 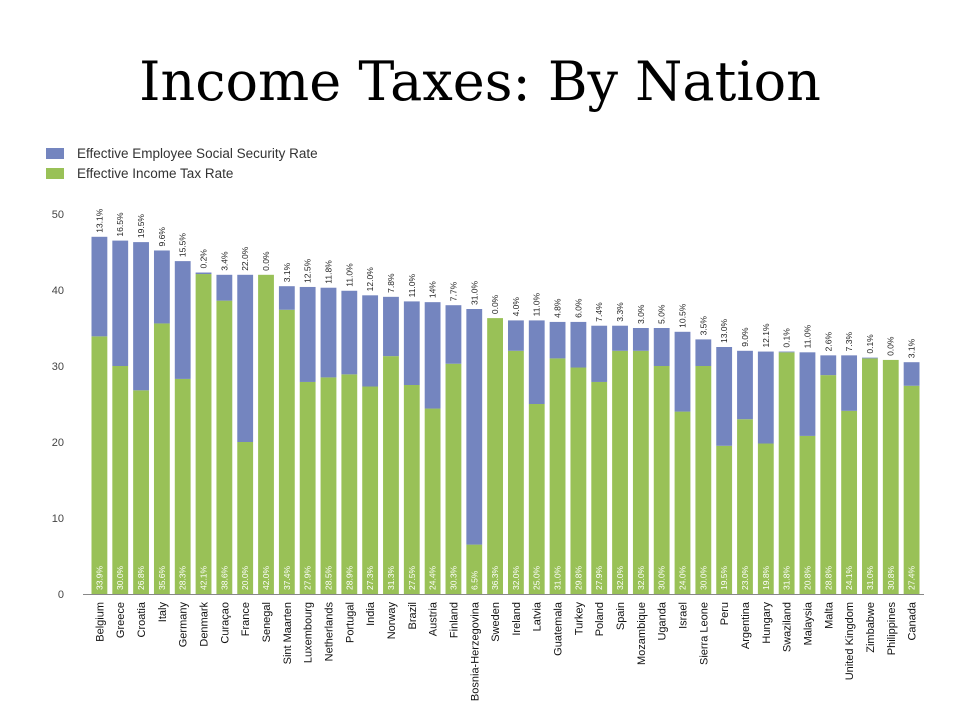 What do you see at coordinates (474, 580) in the screenshot?
I see `income-tax-value-label: 6.5%` at bounding box center [474, 580].